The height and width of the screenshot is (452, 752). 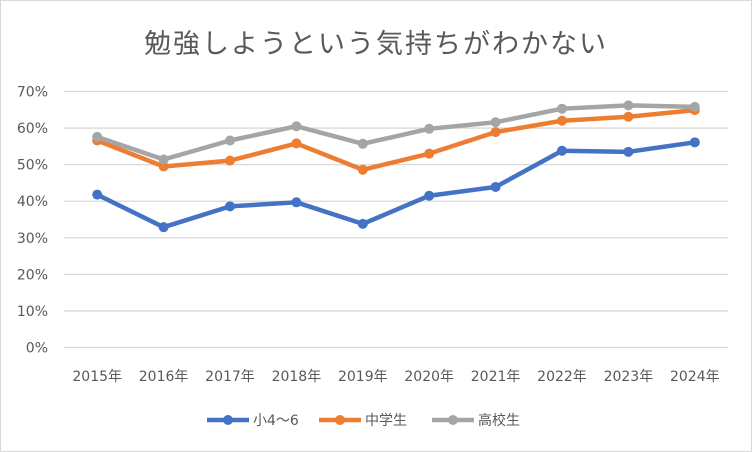 I want to click on chart-title: 勉強しようという気持ちがわかない, so click(x=376, y=44).